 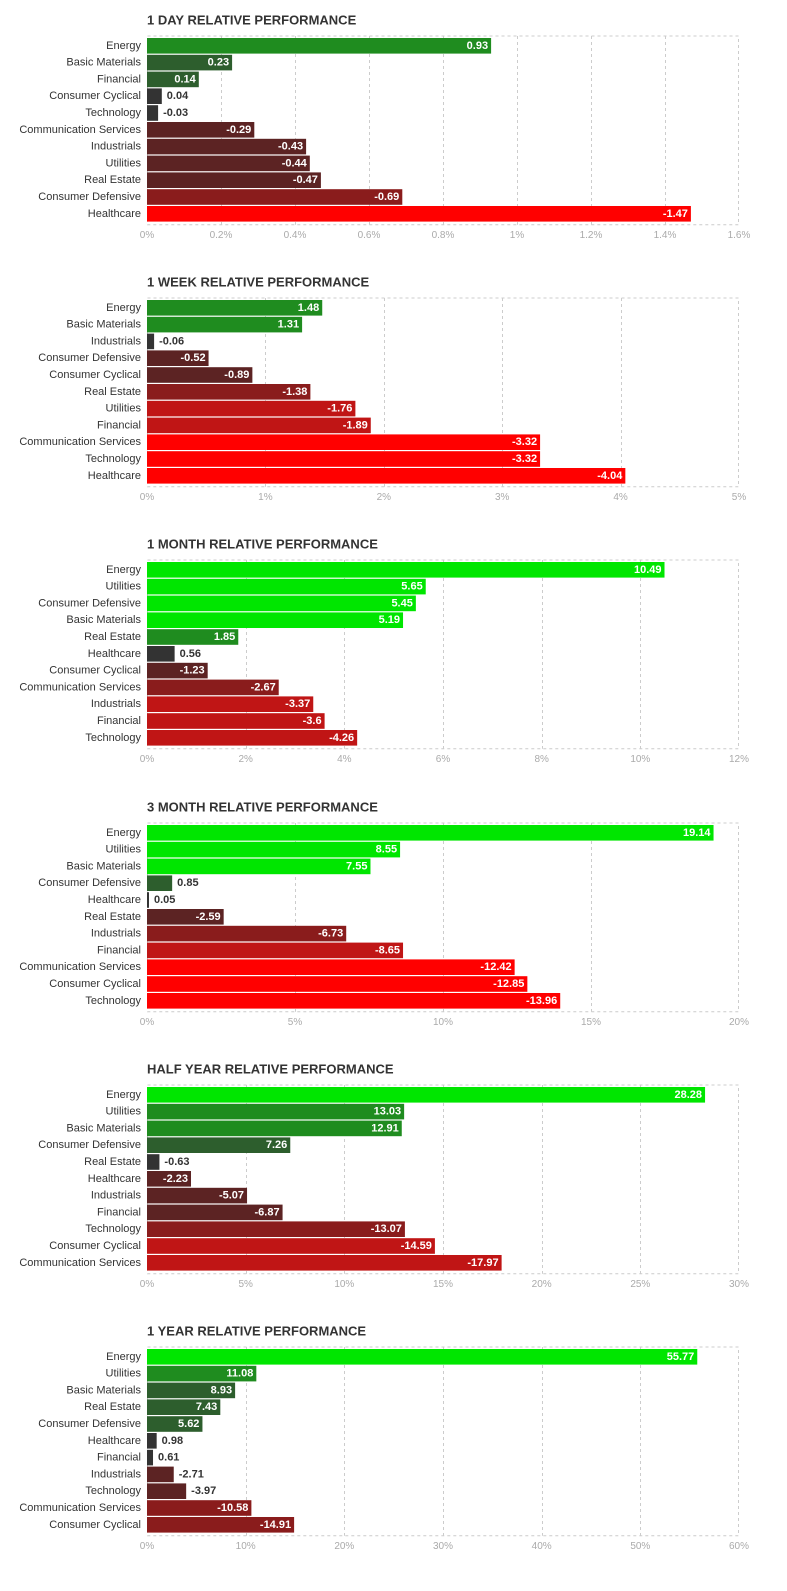 What do you see at coordinates (443, 235) in the screenshot?
I see `x-tick-label: 0.8%` at bounding box center [443, 235].